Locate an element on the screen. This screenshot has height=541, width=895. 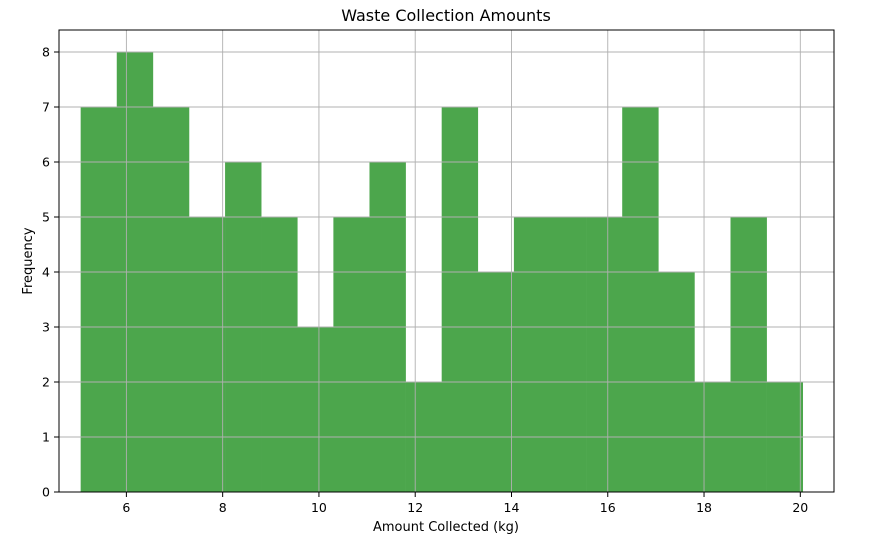
x-tick-label: 20 is located at coordinates (800, 507).